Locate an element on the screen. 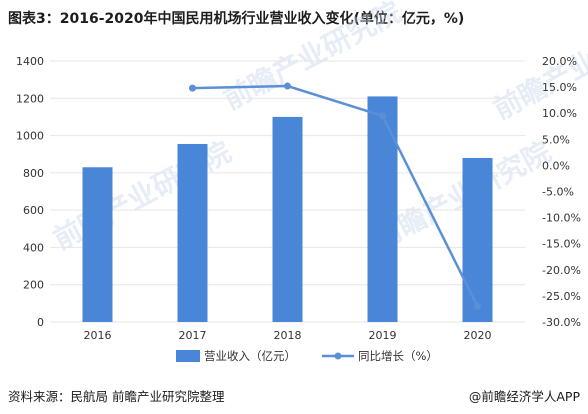 The width and height of the screenshot is (588, 414). y-right-tick-label: -30.0% is located at coordinates (561, 322).